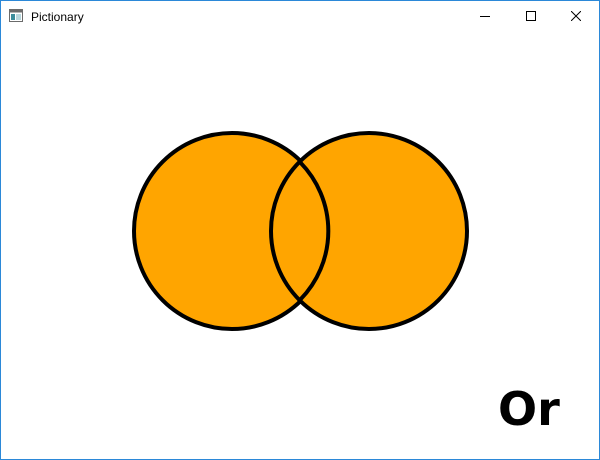 This screenshot has width=600, height=460. I want to click on minimize-button, so click(485, 16).